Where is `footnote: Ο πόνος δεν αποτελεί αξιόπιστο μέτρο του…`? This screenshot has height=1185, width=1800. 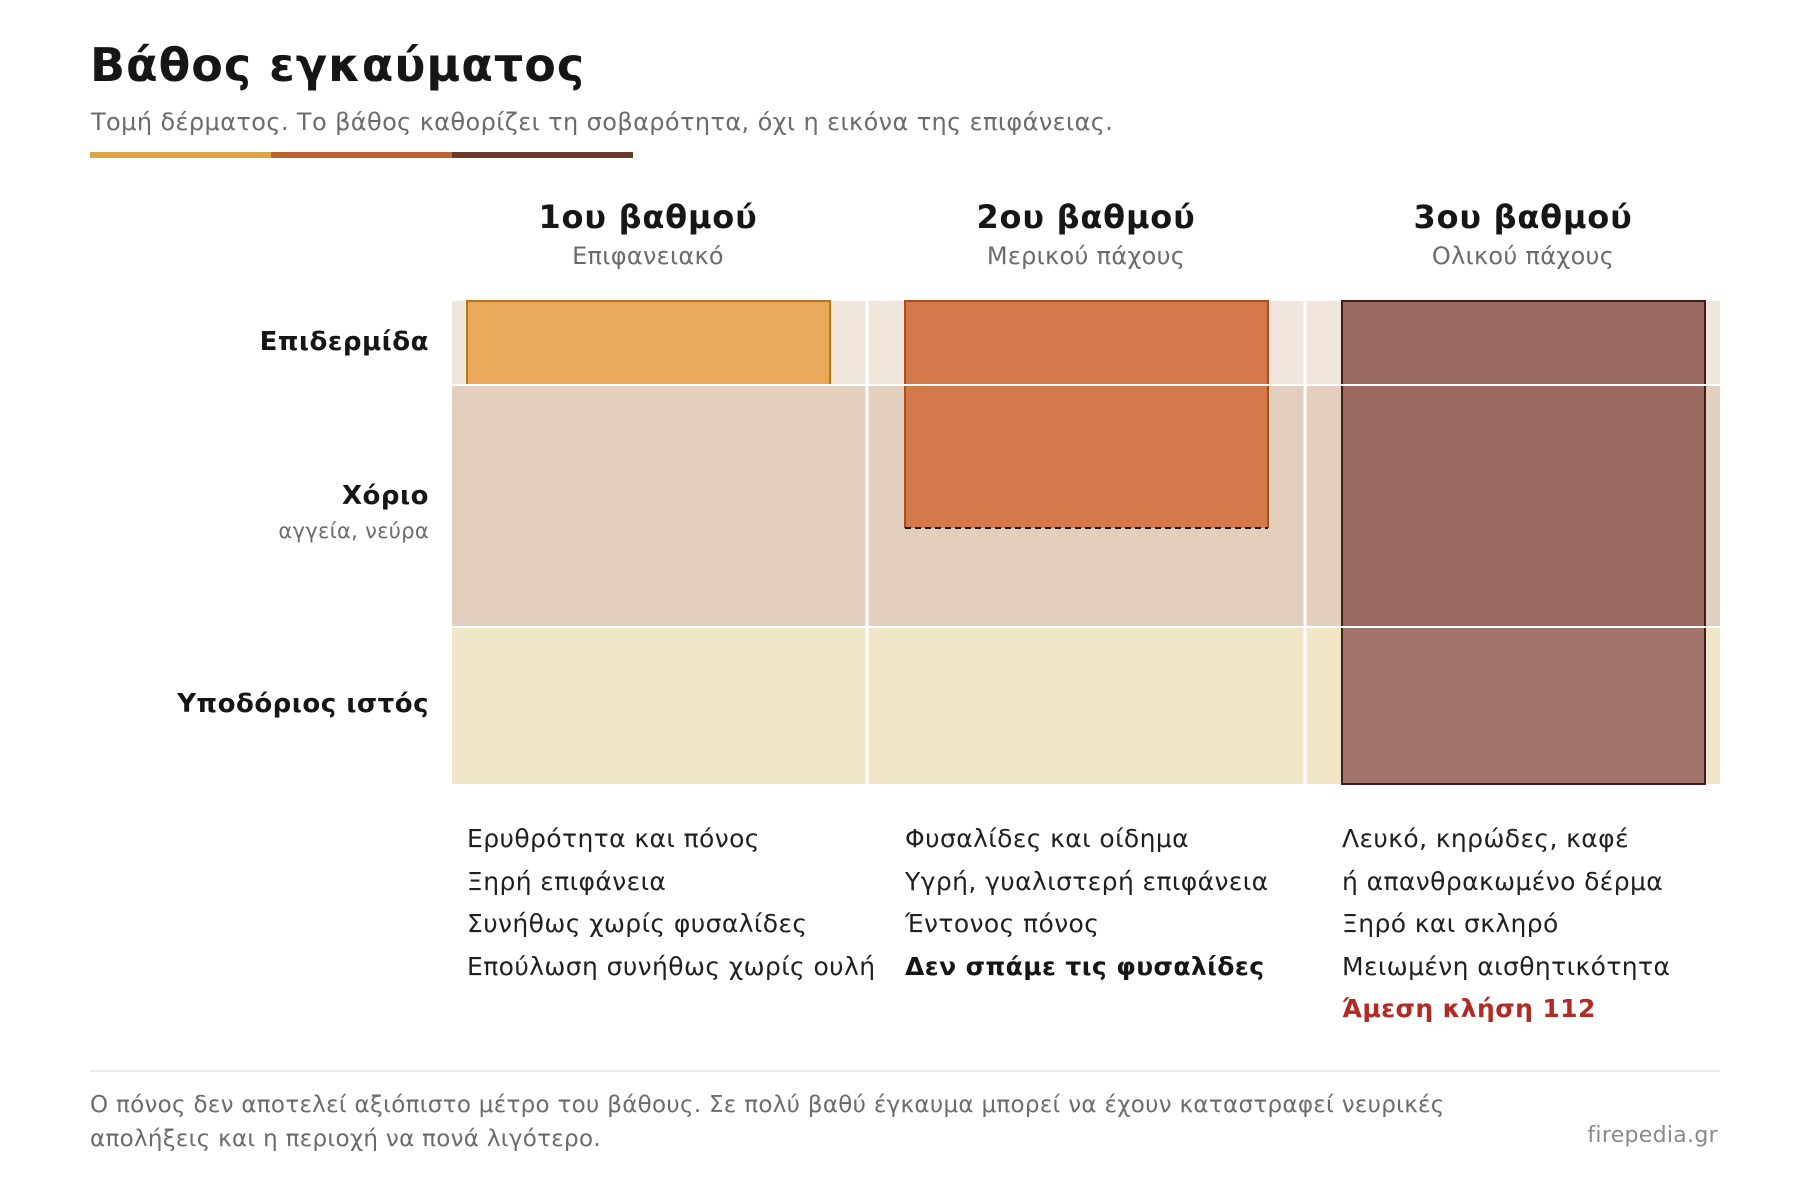
footnote: Ο πόνος δεν αποτελεί αξιόπιστο μέτρο του… is located at coordinates (767, 1122).